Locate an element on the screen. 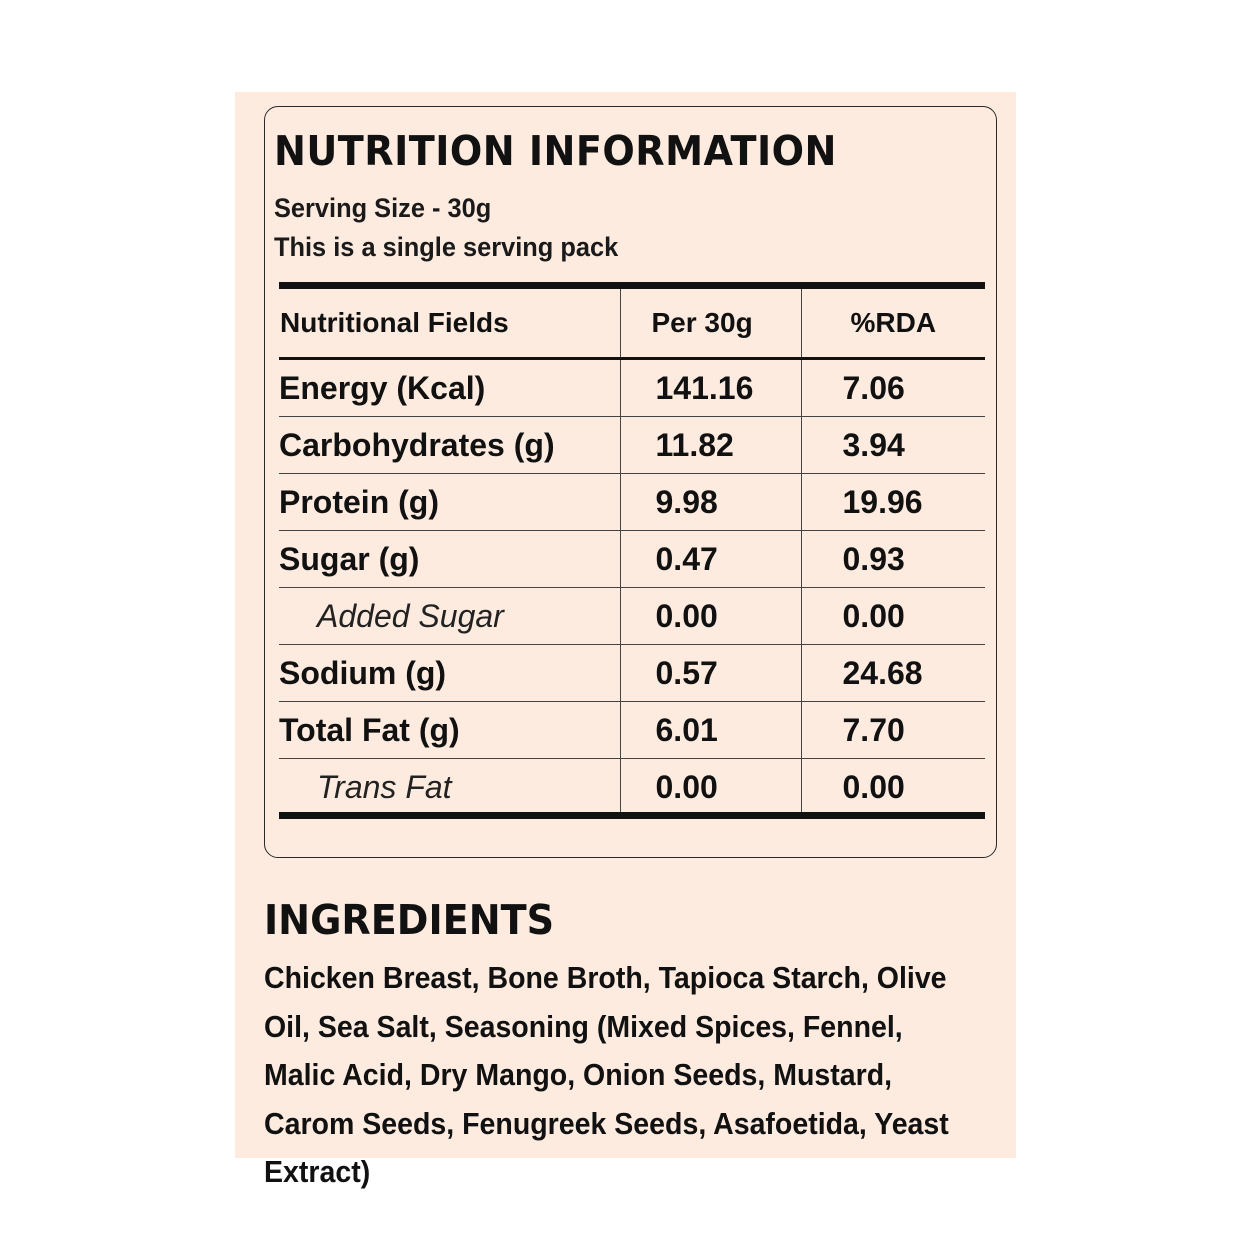 Image resolution: width=1250 pixels, height=1250 pixels. table-row: Energy (Kcal) 141.16 7.06 is located at coordinates (632, 387).